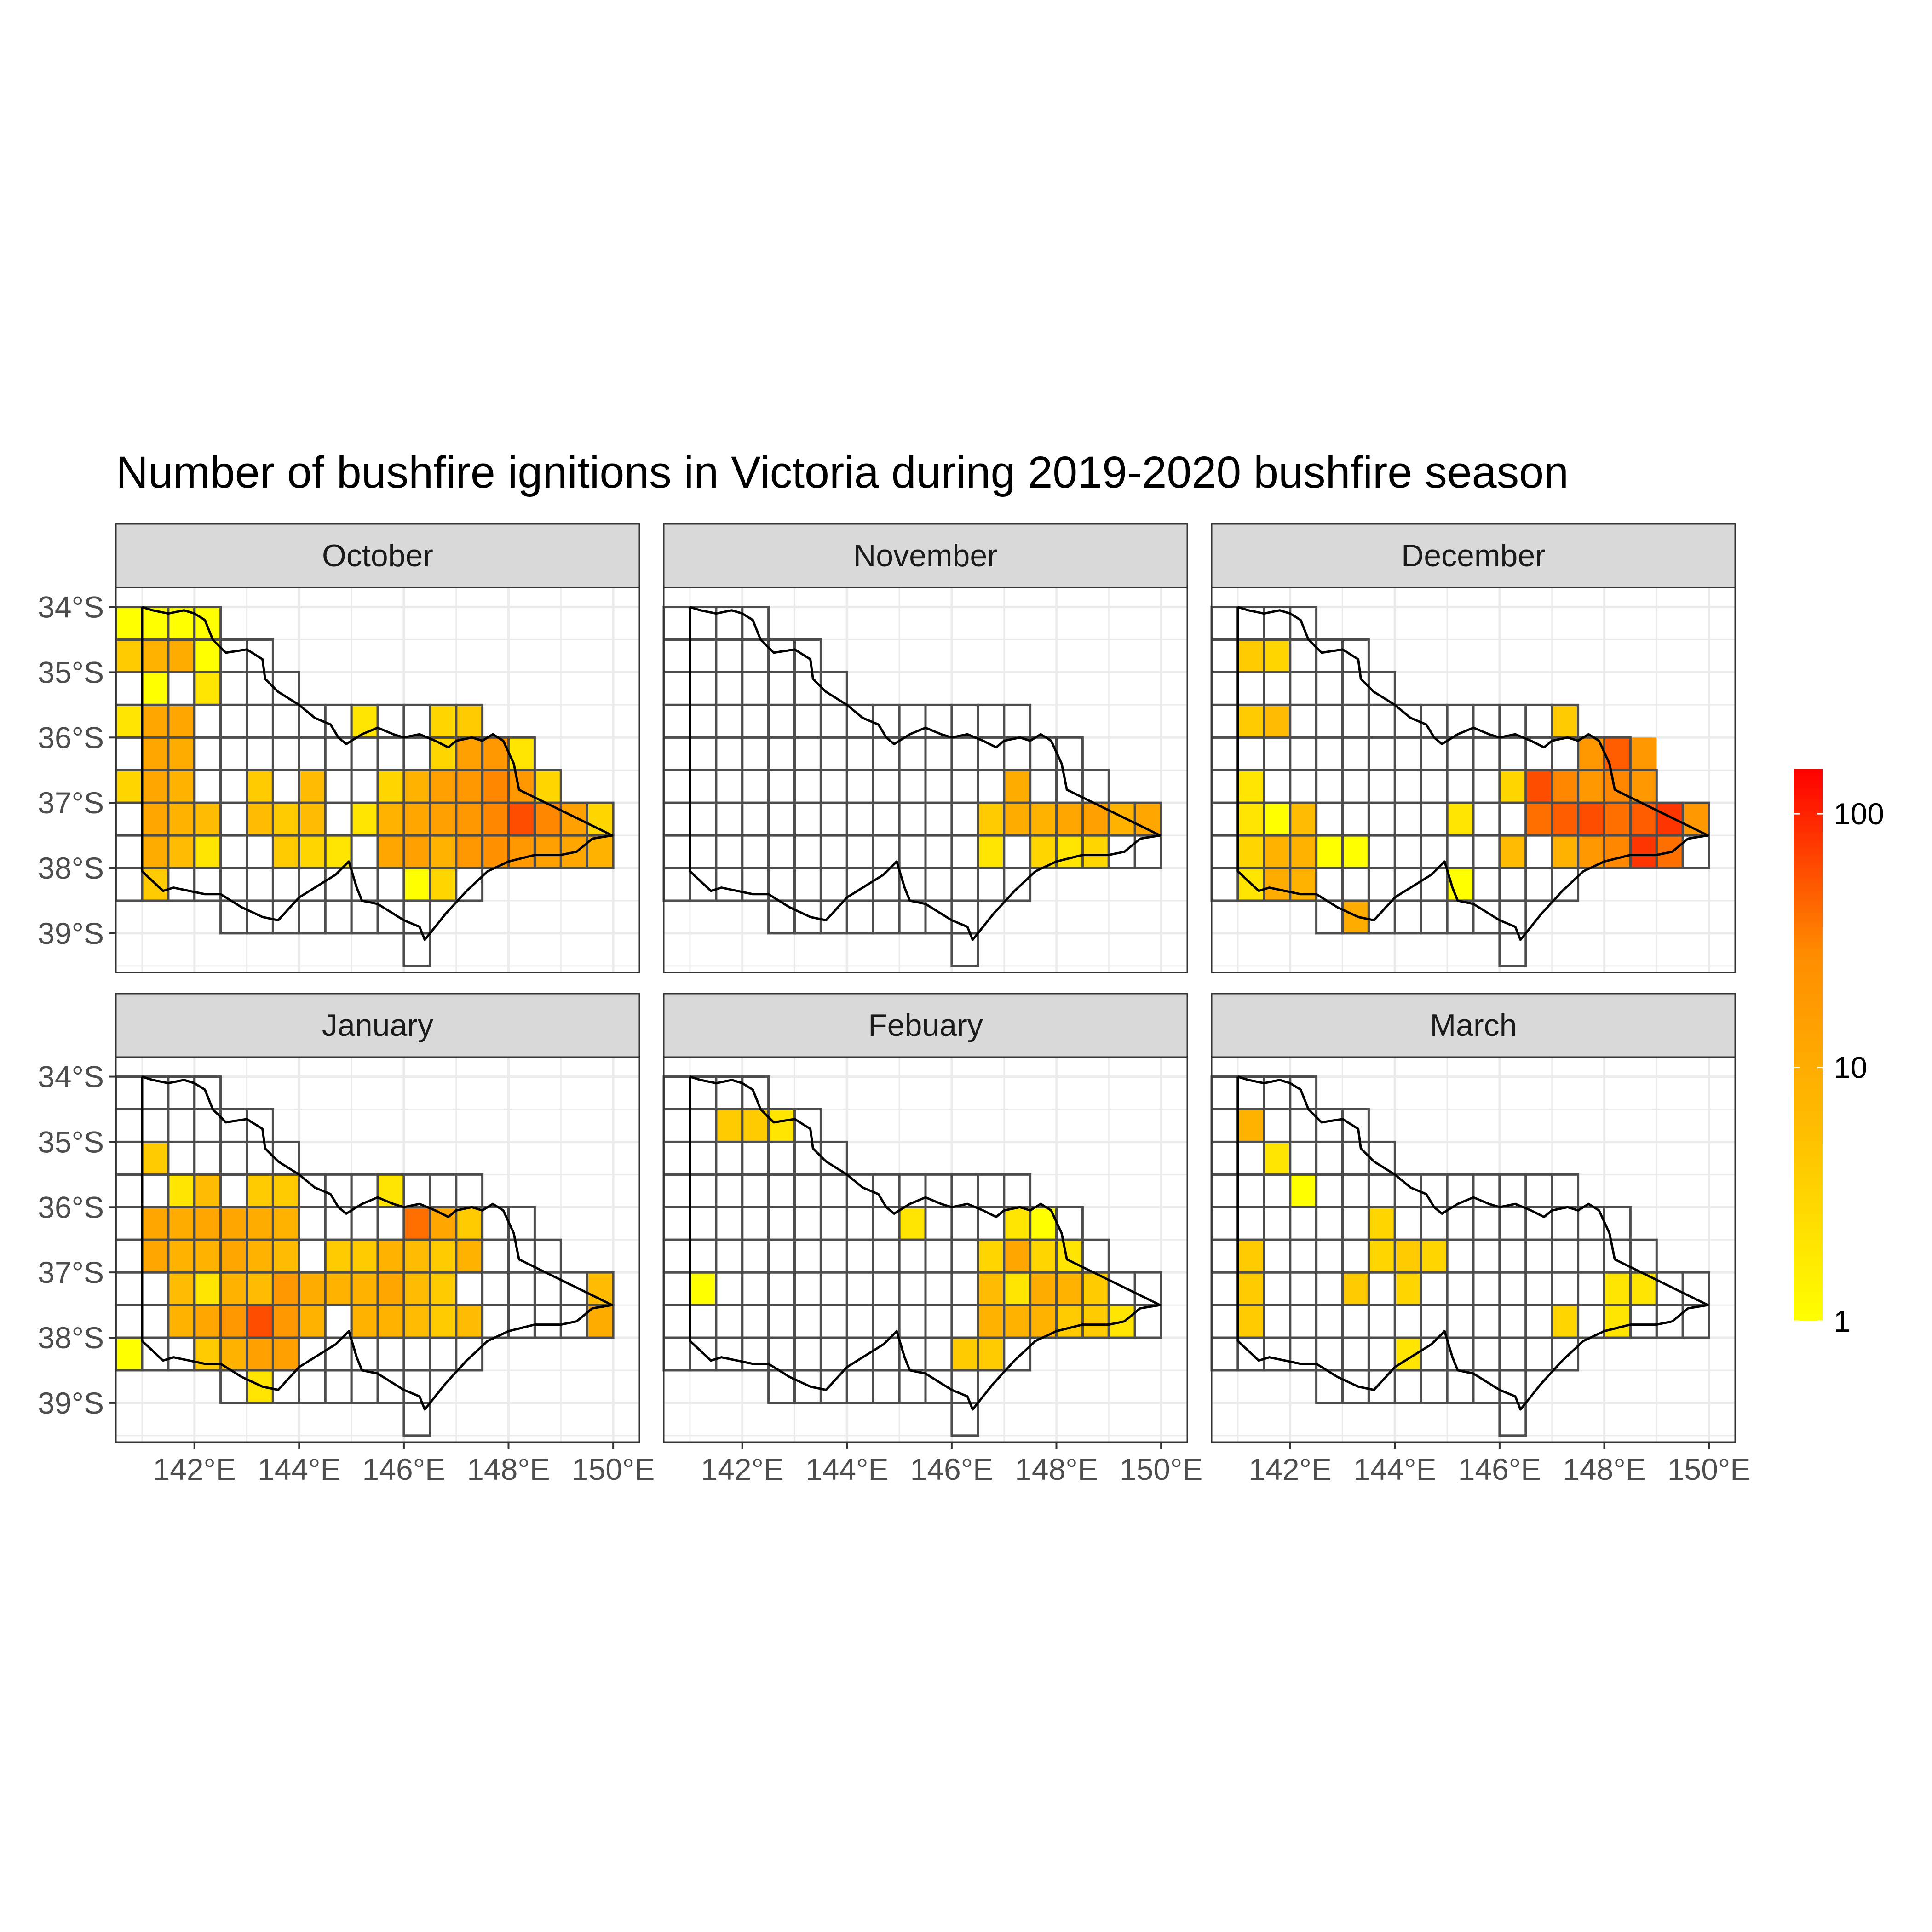 This screenshot has width=1932, height=1932. I want to click on facet-strip-label: October, so click(377, 555).